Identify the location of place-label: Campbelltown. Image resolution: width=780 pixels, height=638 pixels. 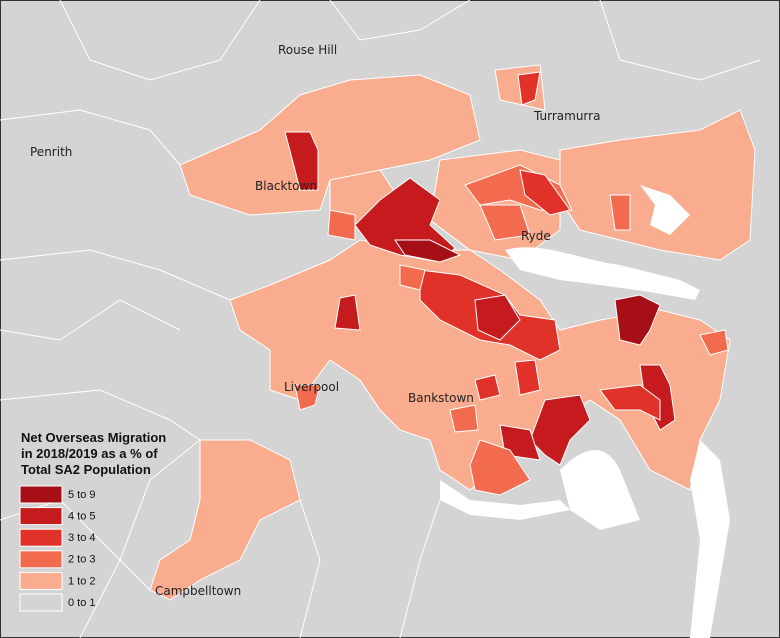
(198, 591).